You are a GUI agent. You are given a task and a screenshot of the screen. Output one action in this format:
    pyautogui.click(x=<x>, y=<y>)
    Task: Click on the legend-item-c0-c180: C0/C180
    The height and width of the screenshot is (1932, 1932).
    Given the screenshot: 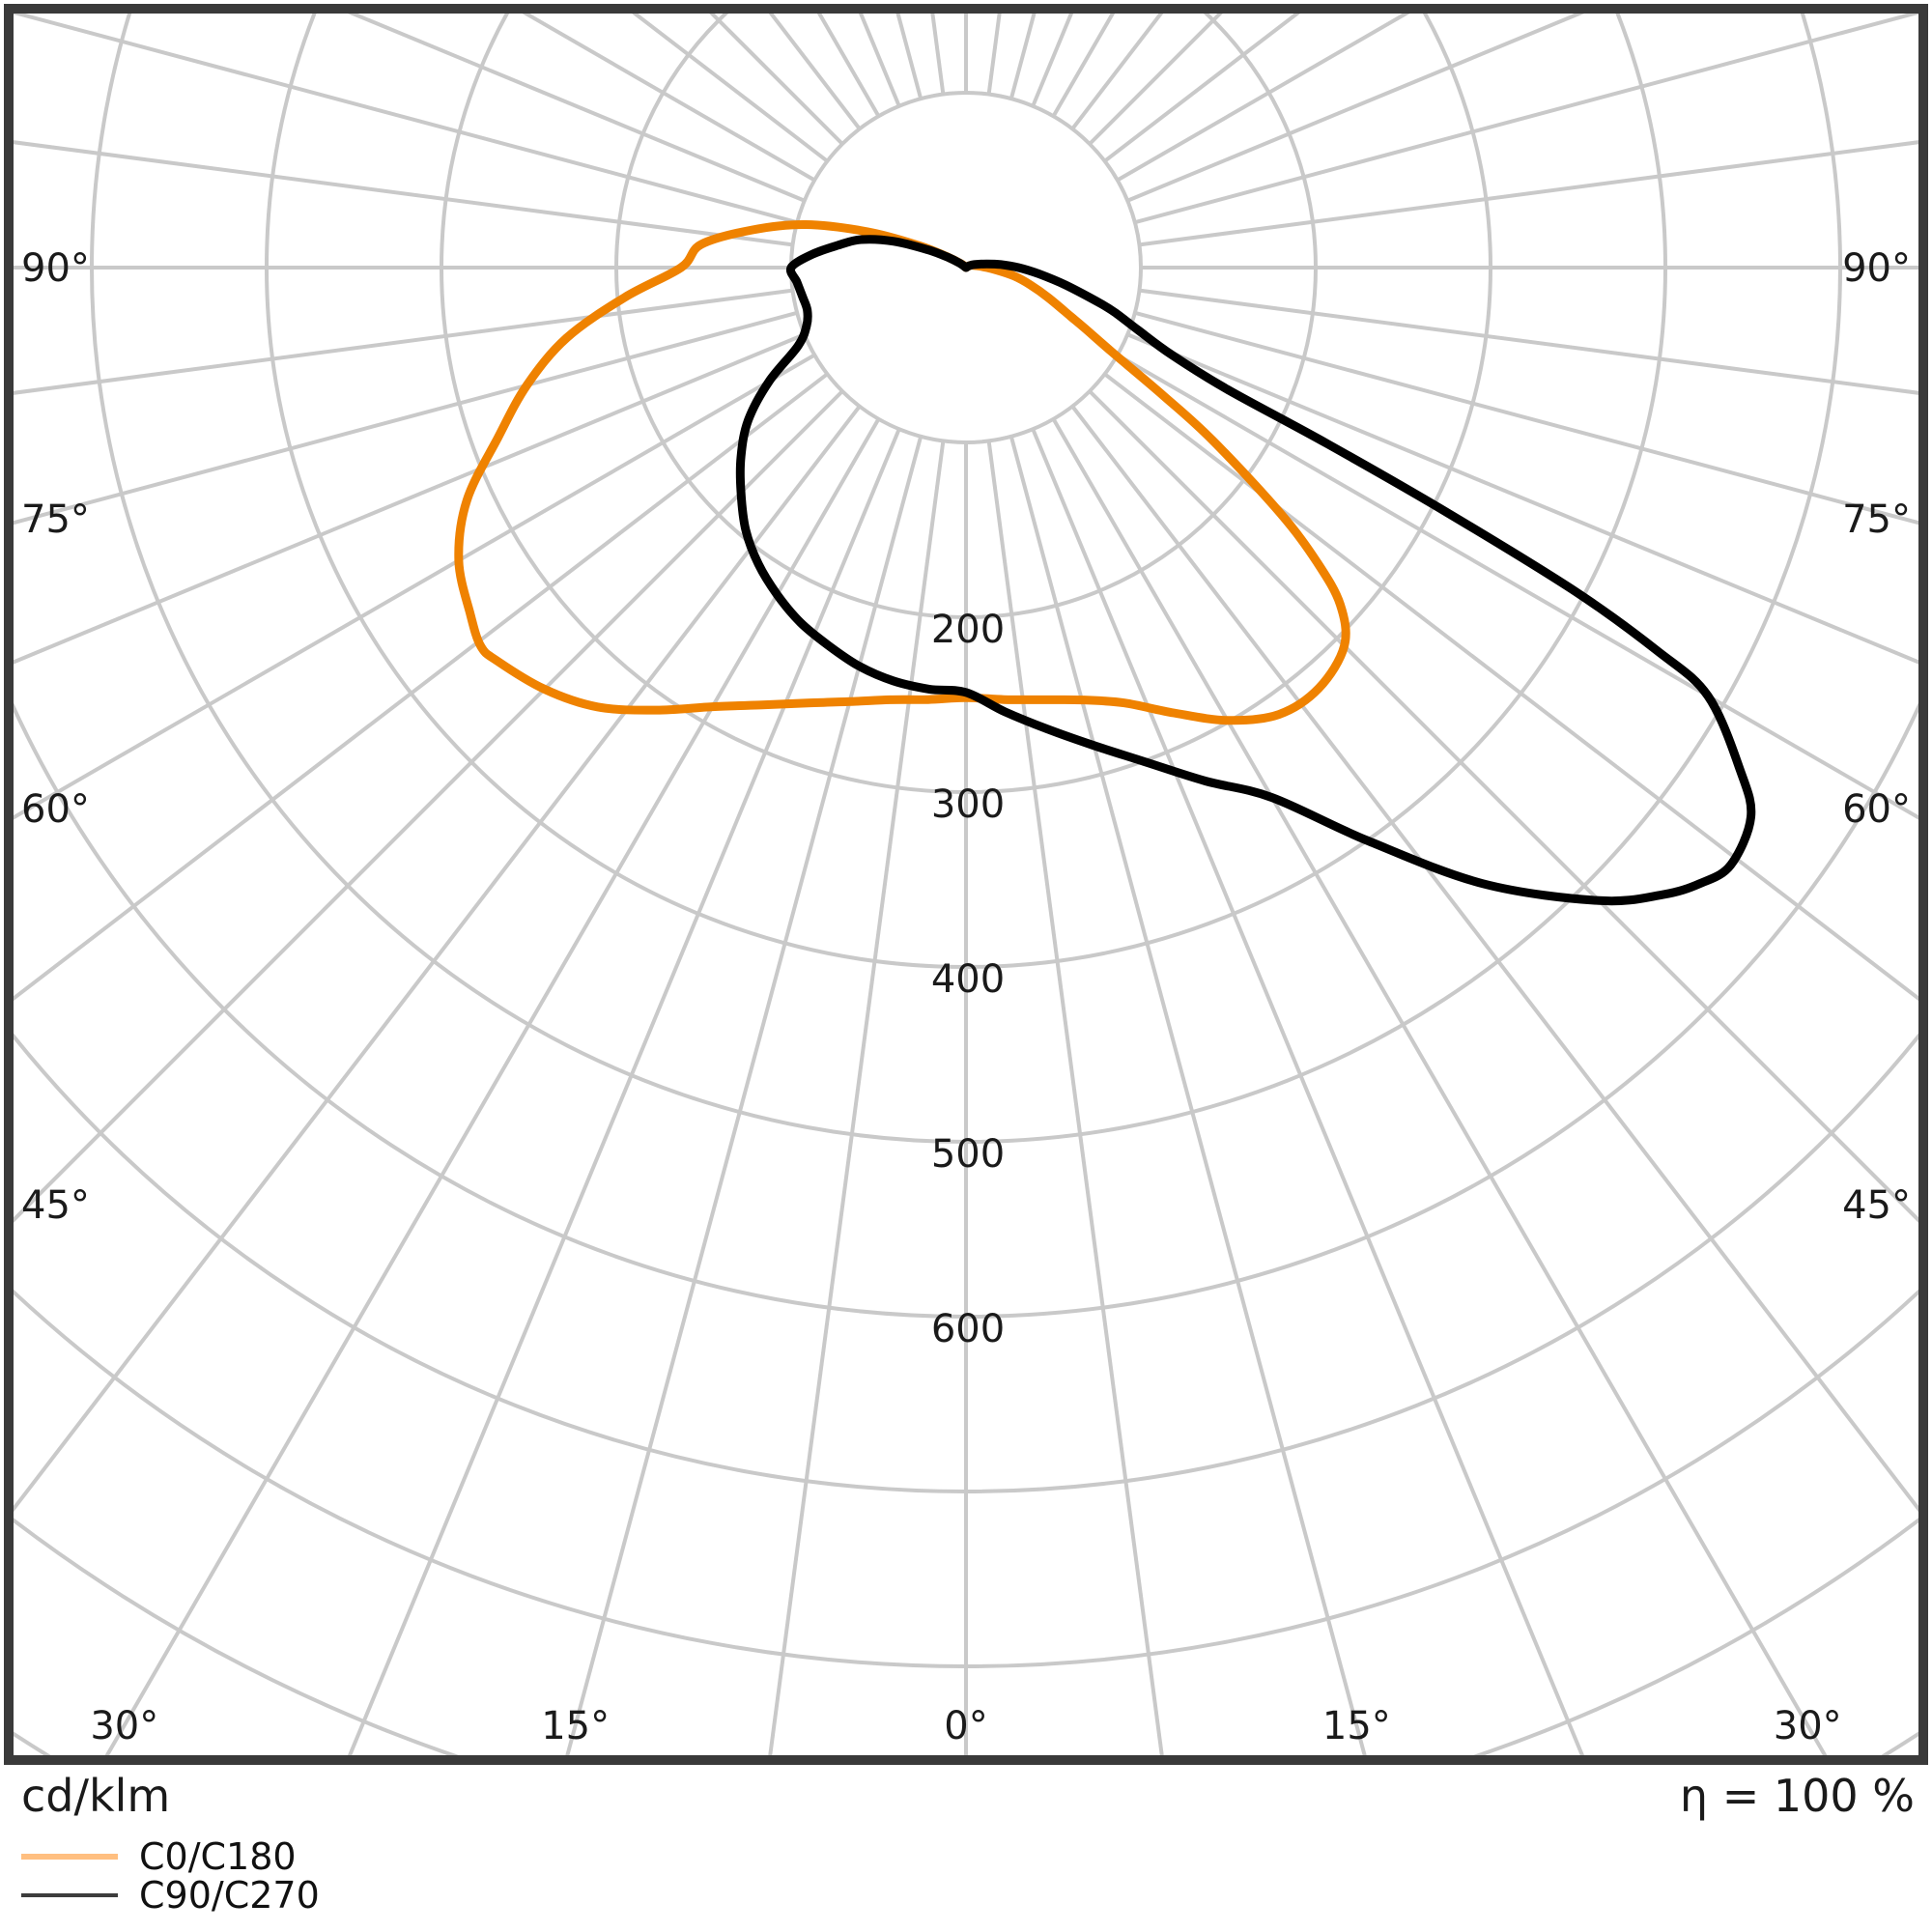 What is the action you would take?
    pyautogui.click(x=148, y=1856)
    